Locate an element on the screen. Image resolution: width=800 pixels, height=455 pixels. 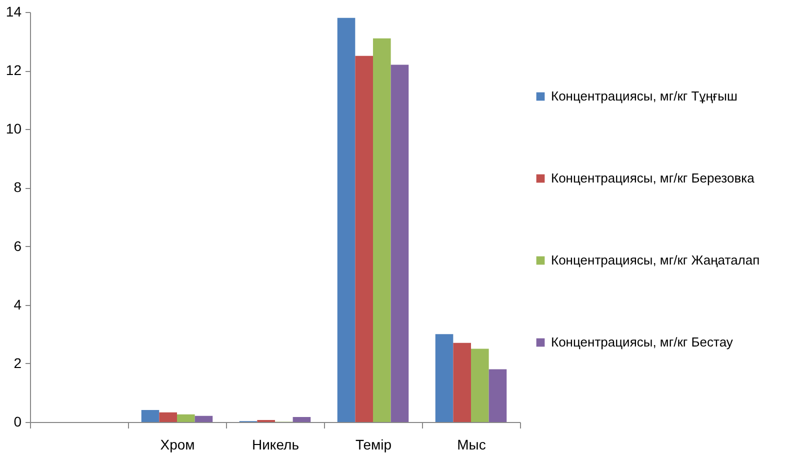
y-tick-label: 2 is located at coordinates (18, 362).